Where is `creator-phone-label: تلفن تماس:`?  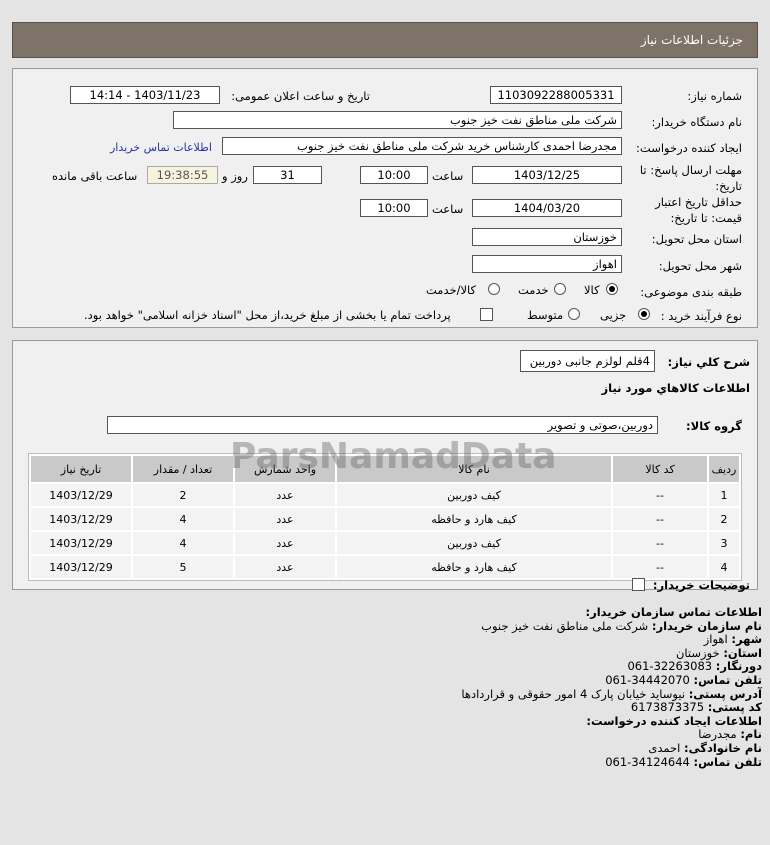
creator-phone-label: تلفن تماس: is located at coordinates (727, 761).